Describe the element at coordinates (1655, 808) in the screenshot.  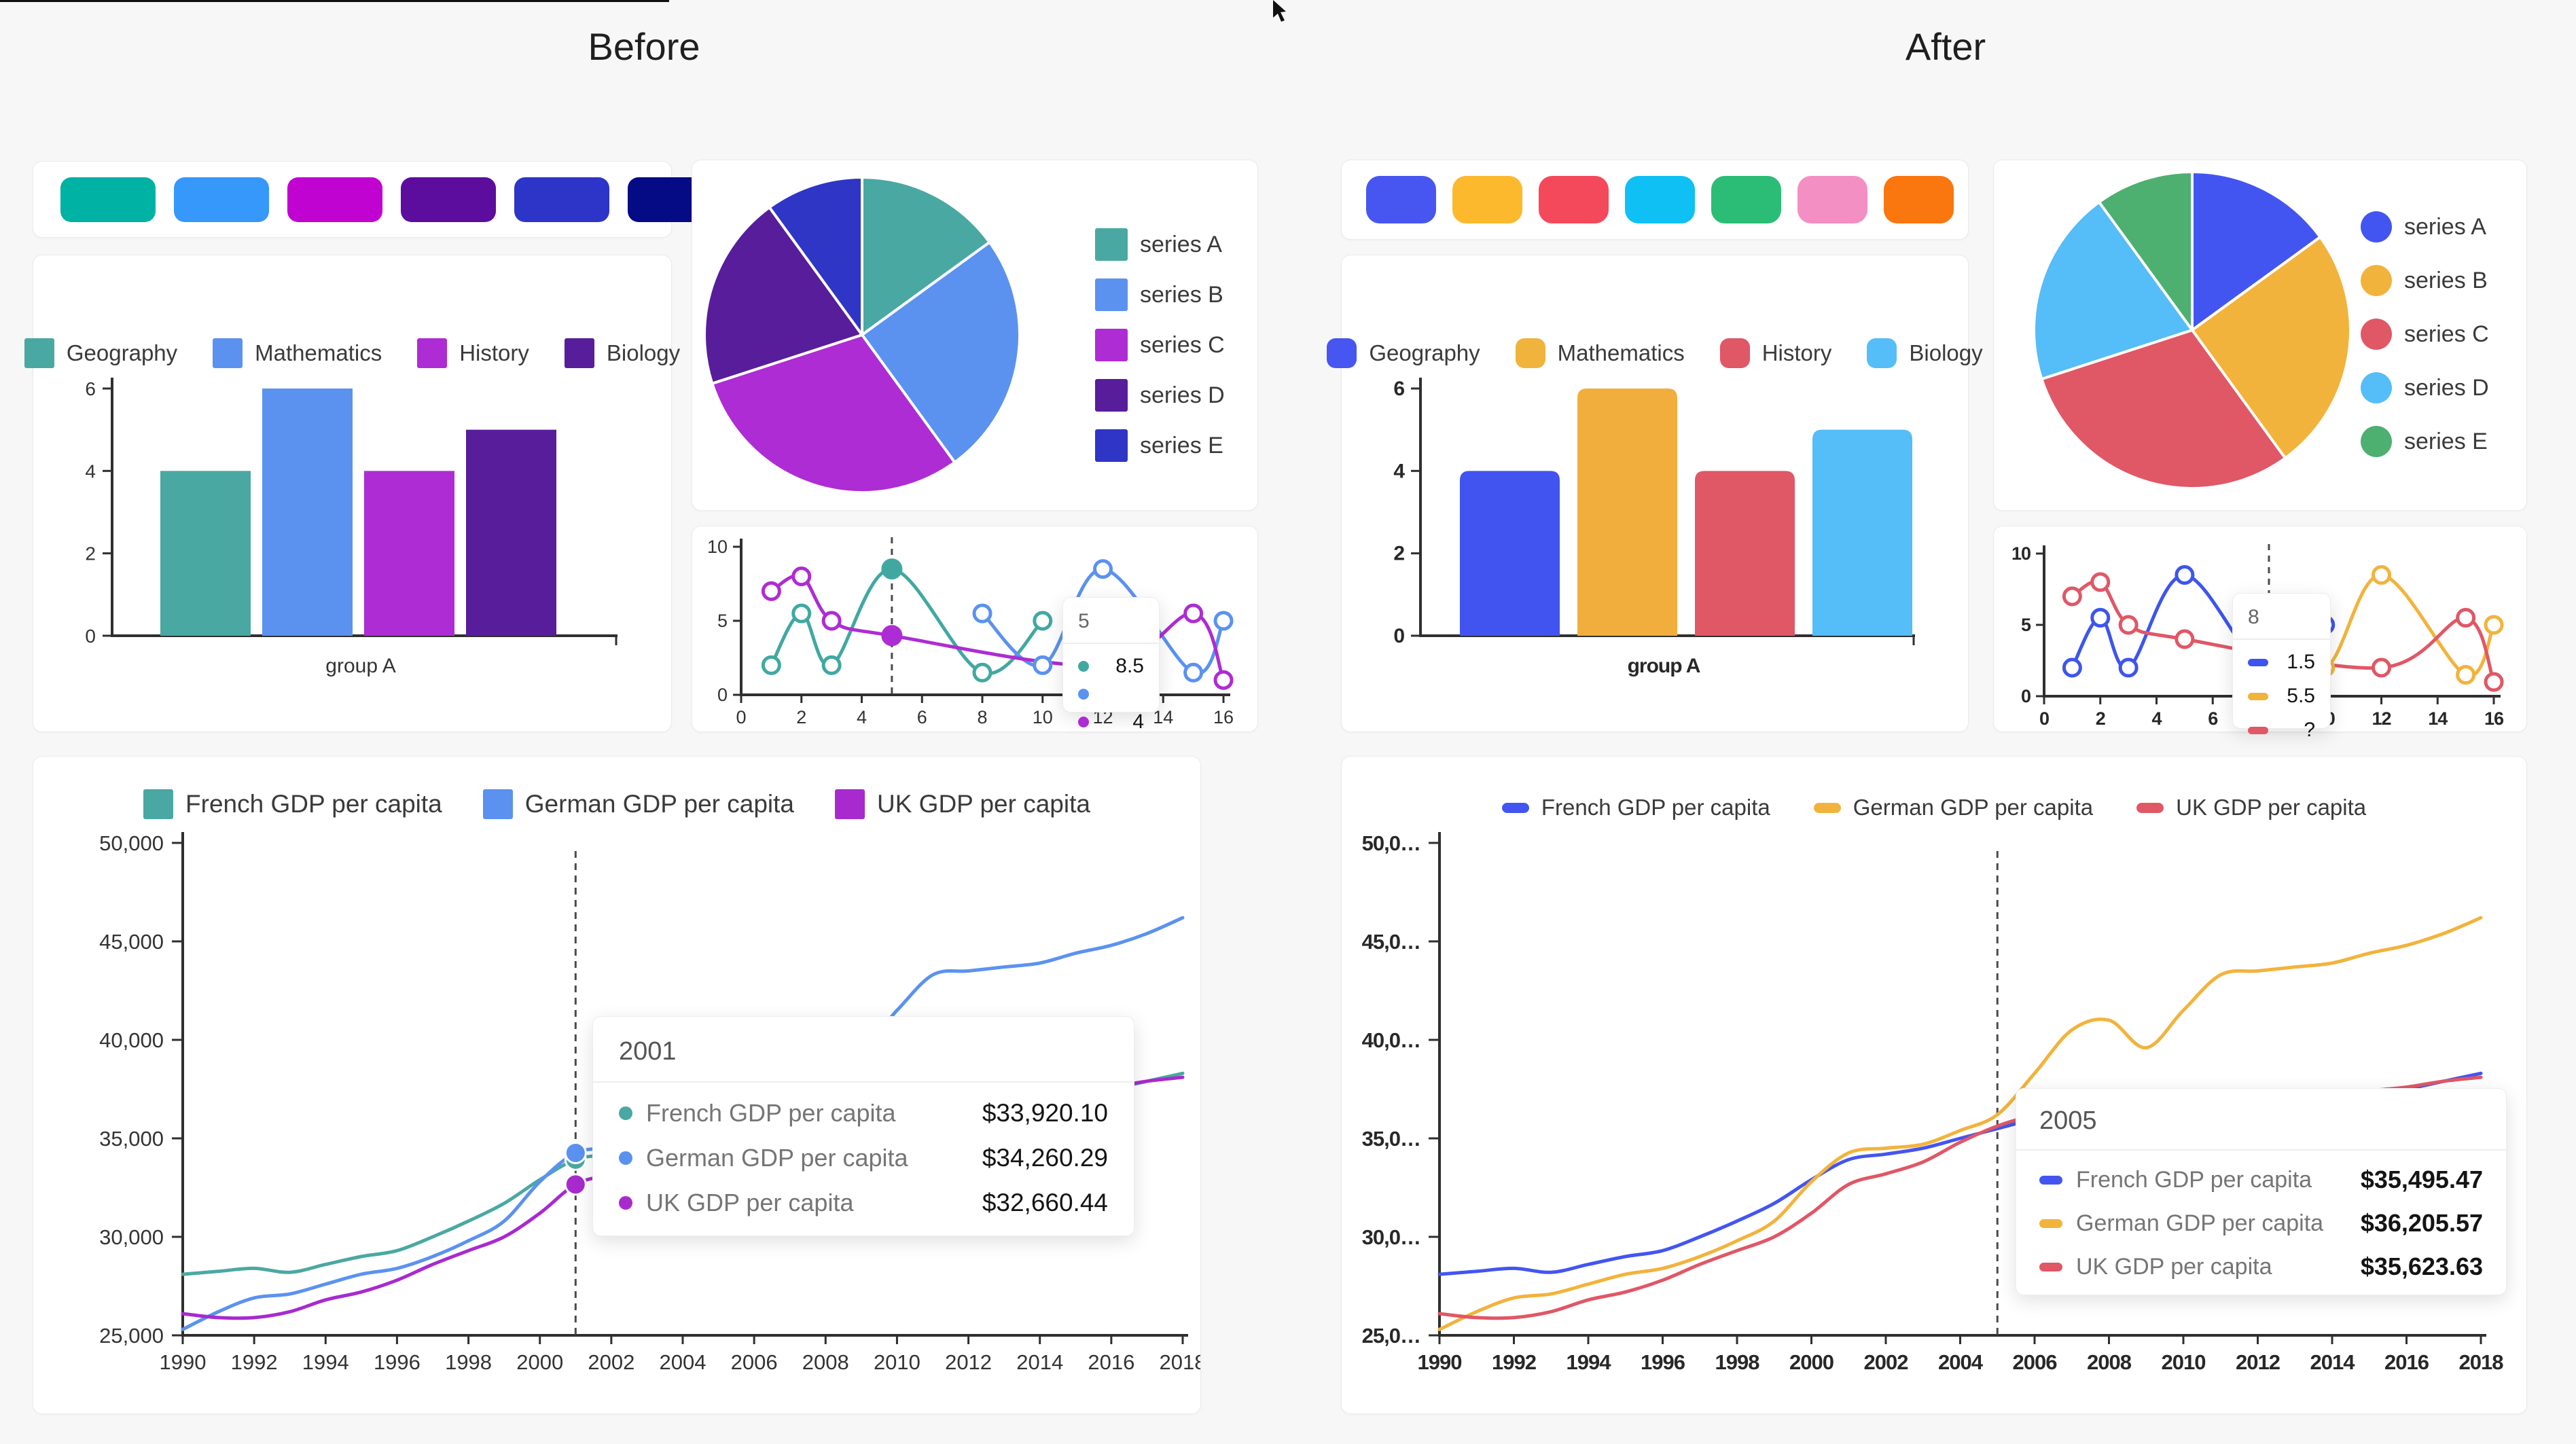
I see `legend-label: French GDP per capita` at that location.